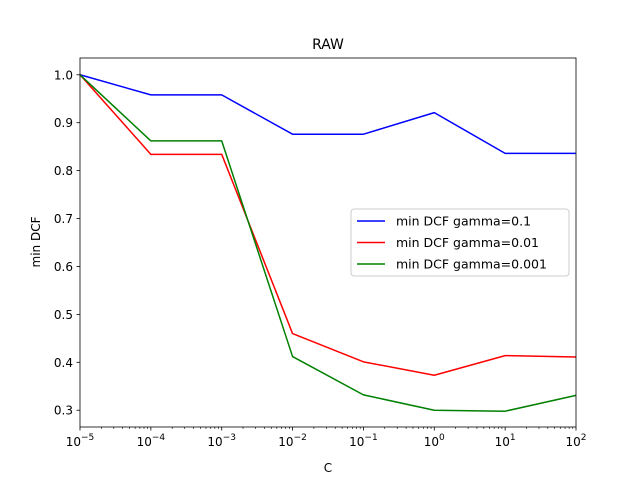 Image resolution: width=640 pixels, height=480 pixels. I want to click on x-tick-label: 10⁰, so click(434, 441).